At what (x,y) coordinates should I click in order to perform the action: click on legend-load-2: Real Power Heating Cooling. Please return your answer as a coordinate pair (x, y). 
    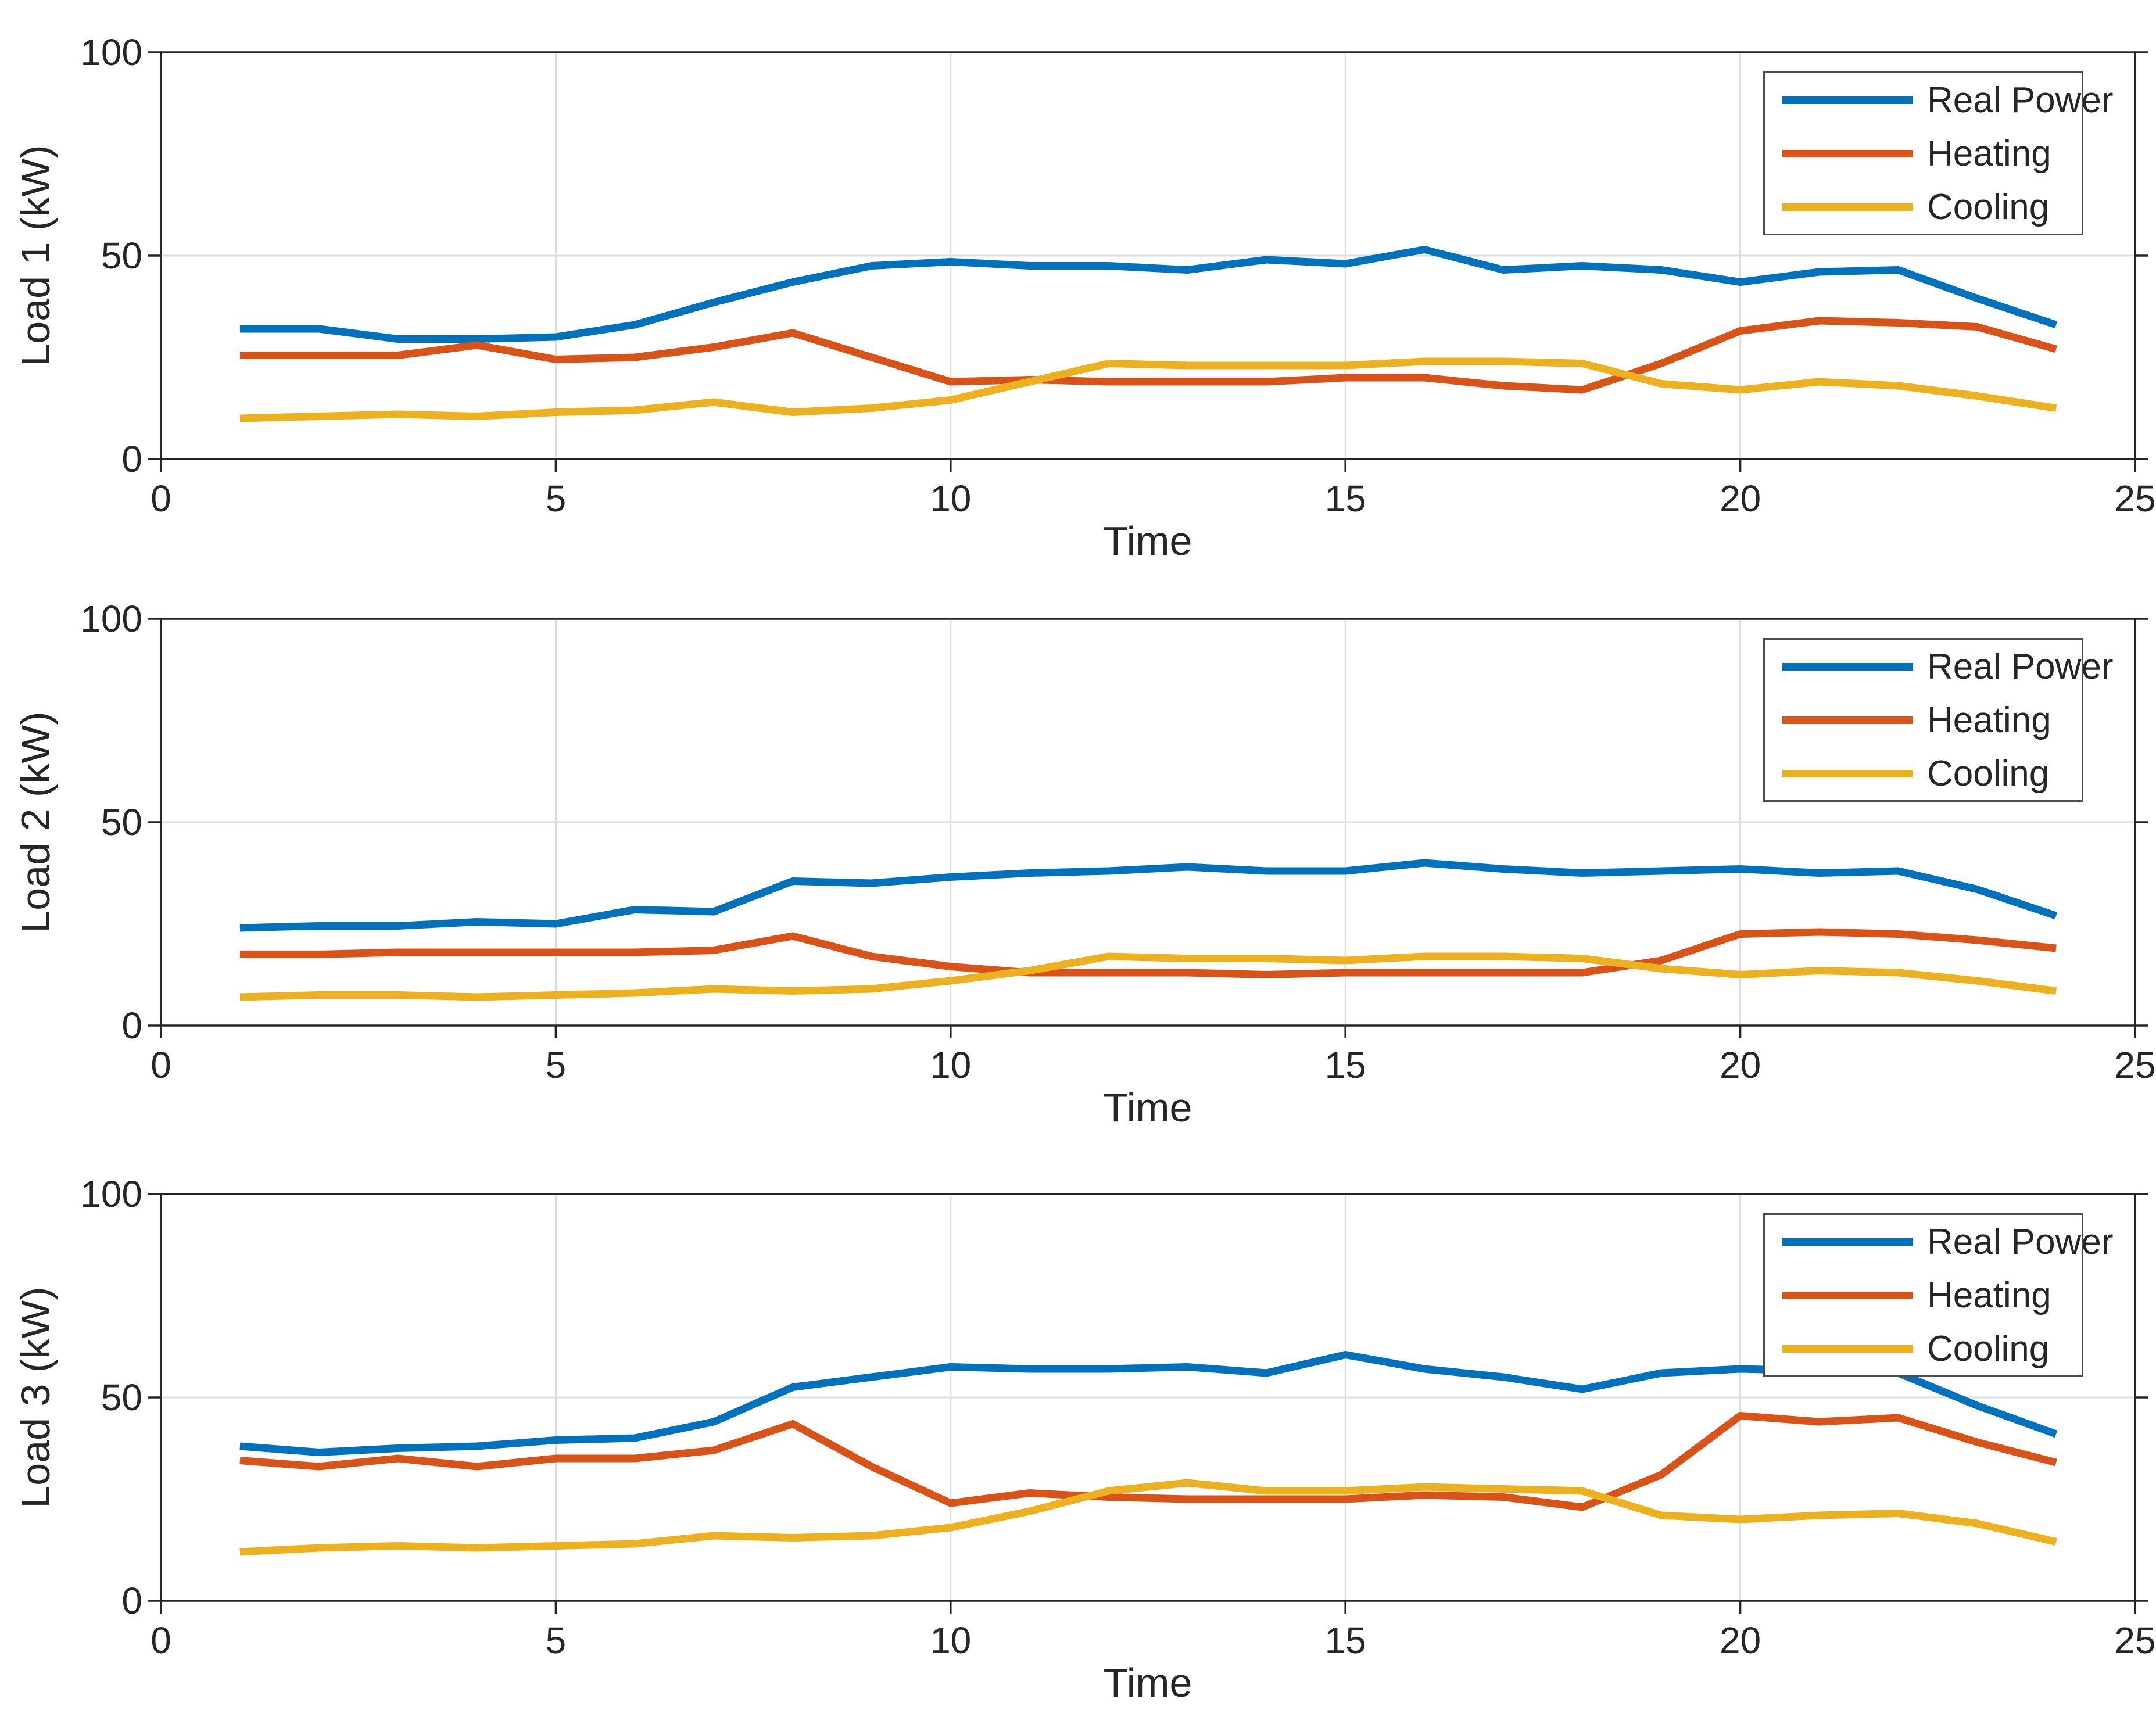
    Looking at the image, I should click on (1938, 720).